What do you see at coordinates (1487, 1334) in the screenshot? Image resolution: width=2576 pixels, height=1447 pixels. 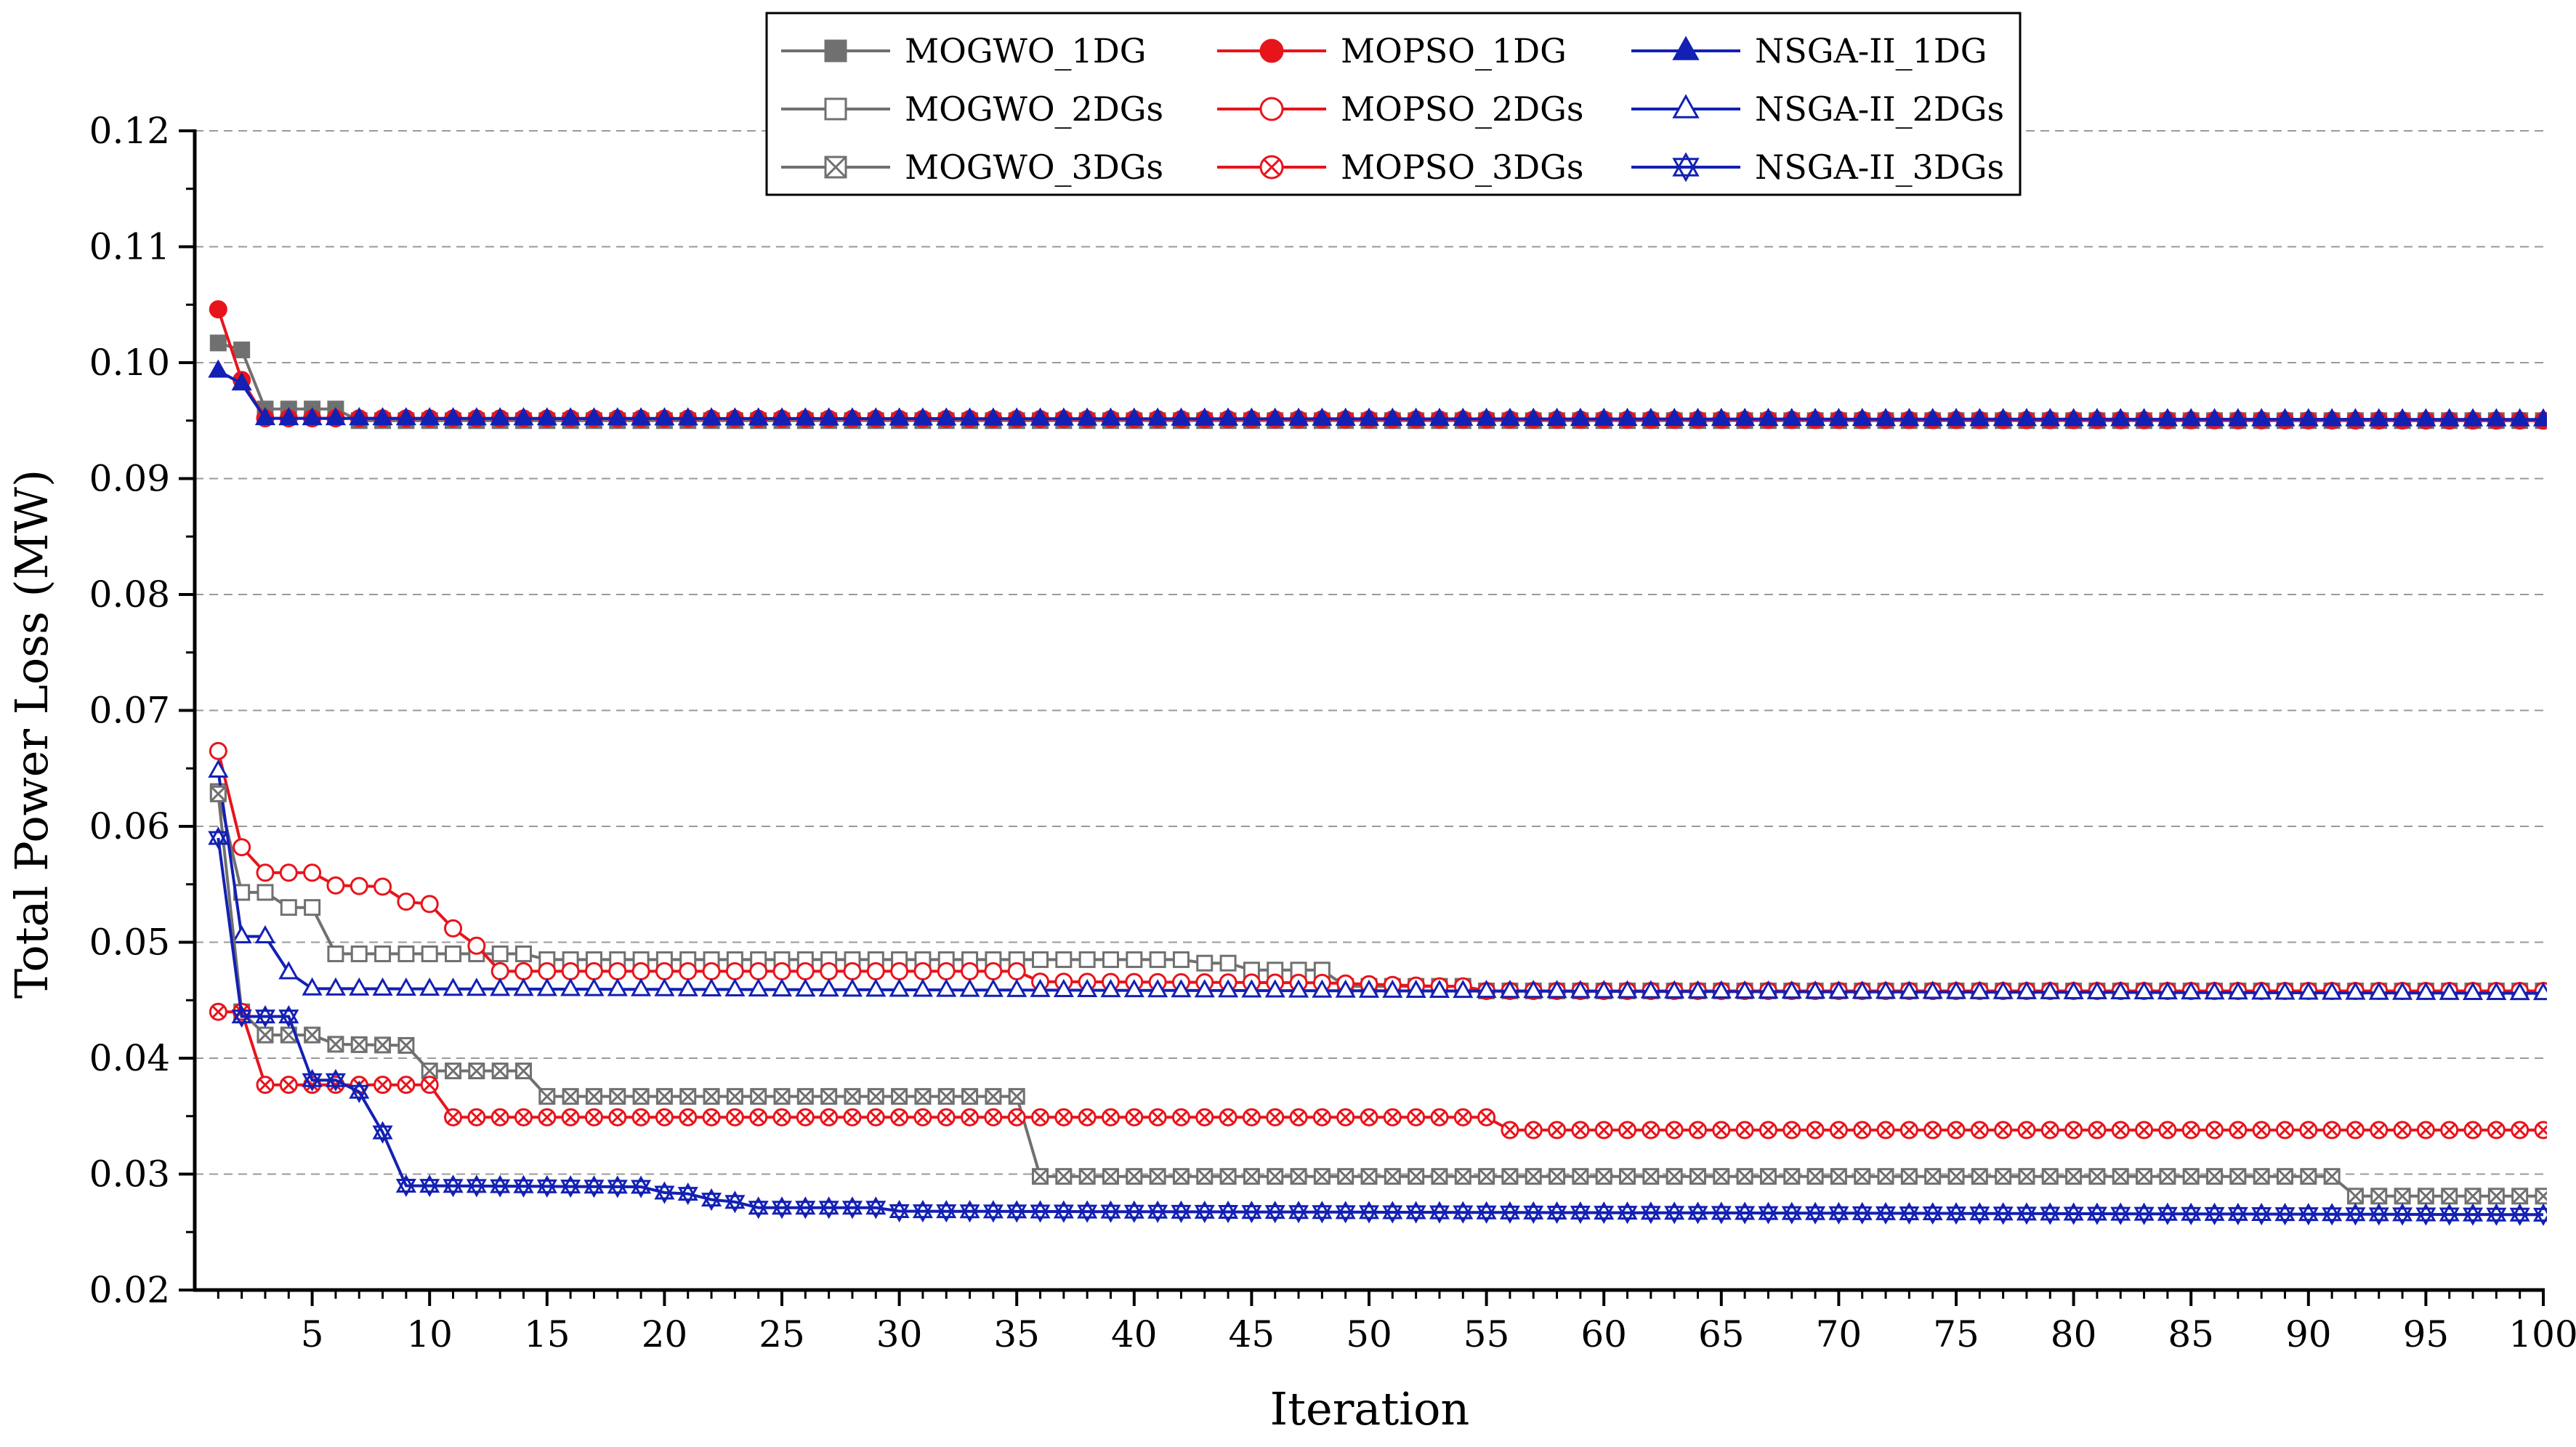 I see `x-tick-label: 55` at bounding box center [1487, 1334].